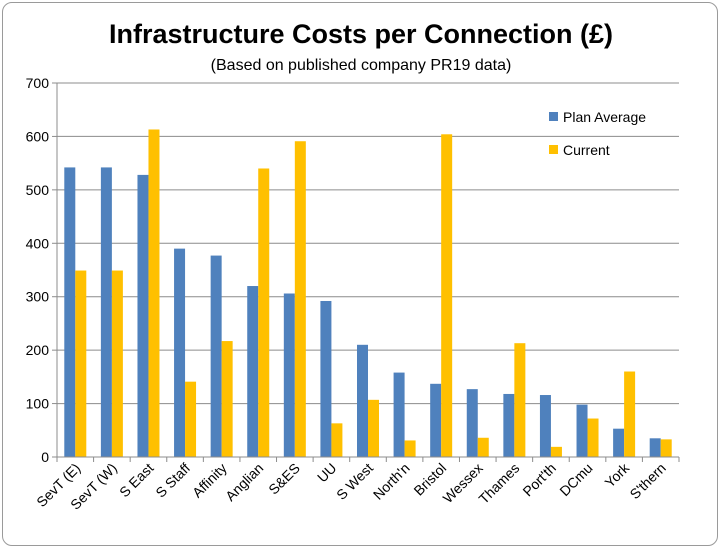 Image resolution: width=722 pixels, height=550 pixels. What do you see at coordinates (38, 83) in the screenshot?
I see `y-tick-label: 700` at bounding box center [38, 83].